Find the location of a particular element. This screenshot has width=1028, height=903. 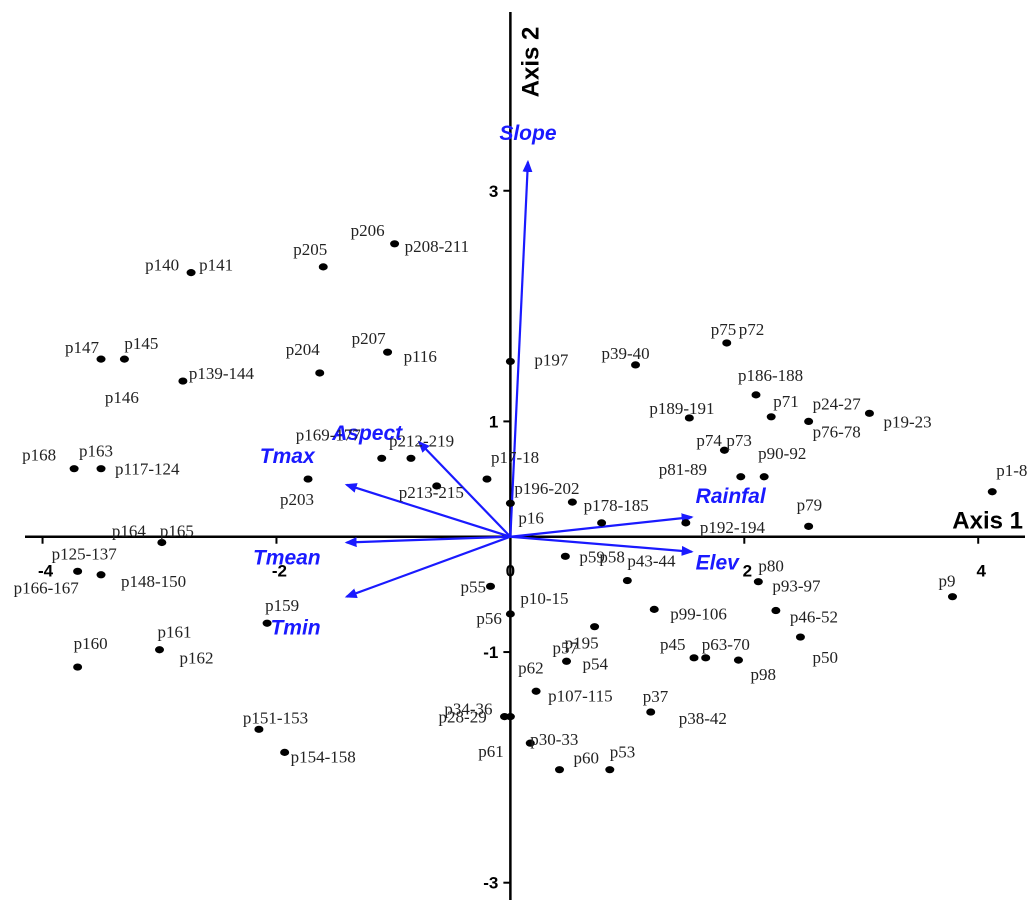

point-label: p58 is located at coordinates (612, 556).